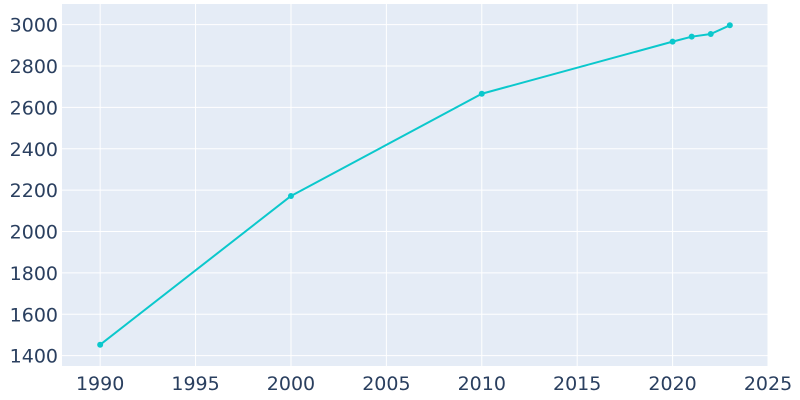  What do you see at coordinates (34, 315) in the screenshot?
I see `y-tick-label: 1600` at bounding box center [34, 315].